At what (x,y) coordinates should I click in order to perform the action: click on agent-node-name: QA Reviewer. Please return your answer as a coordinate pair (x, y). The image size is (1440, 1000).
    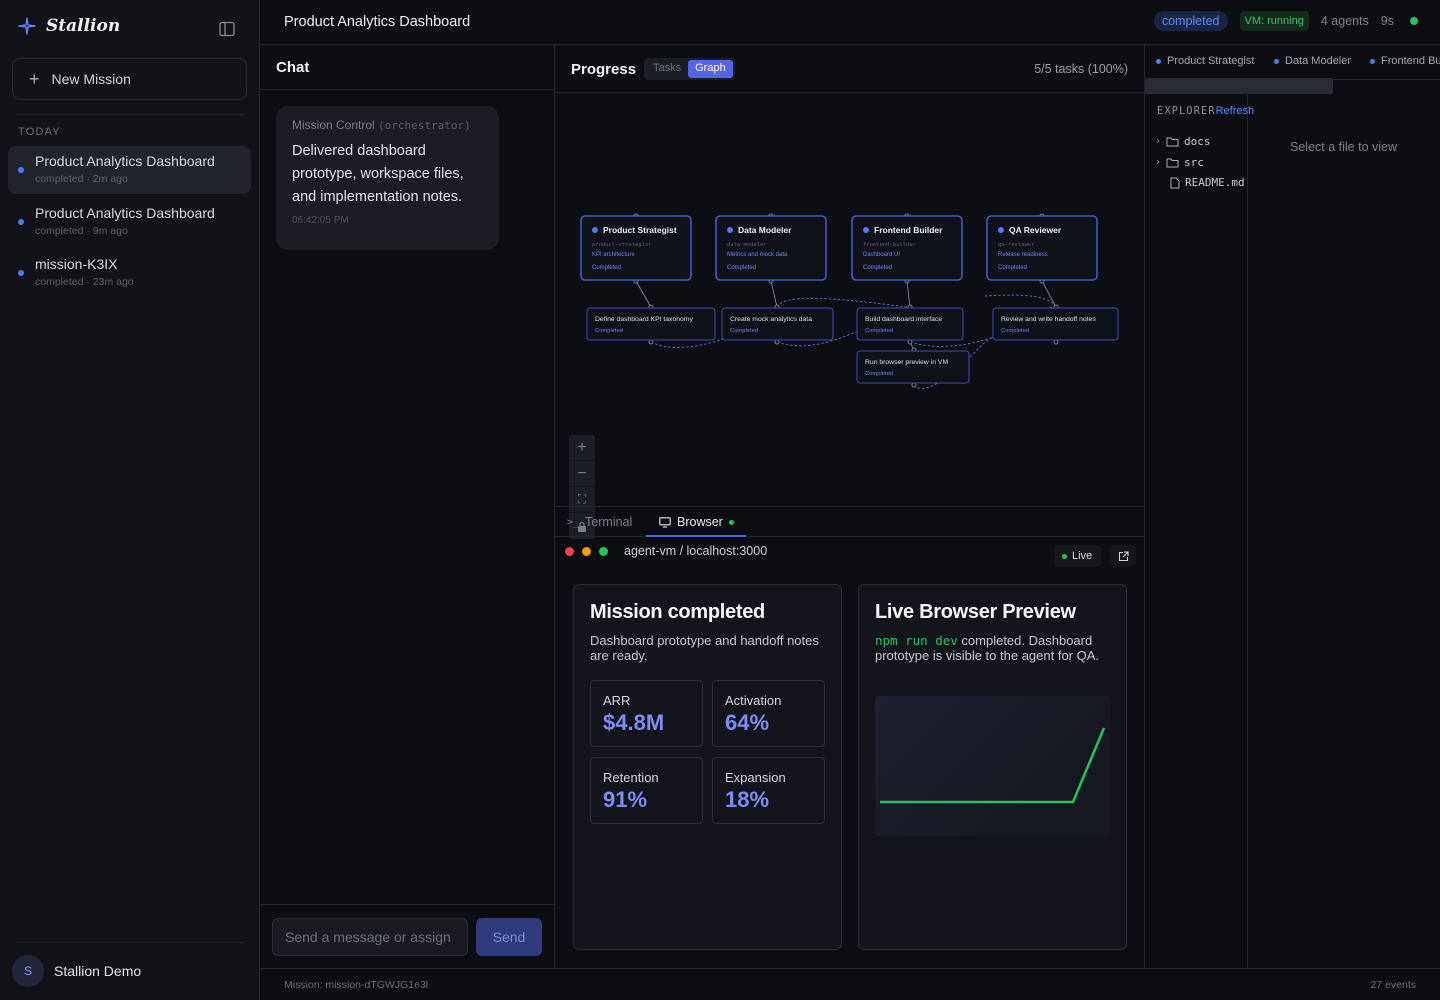
    Looking at the image, I should click on (1035, 230).